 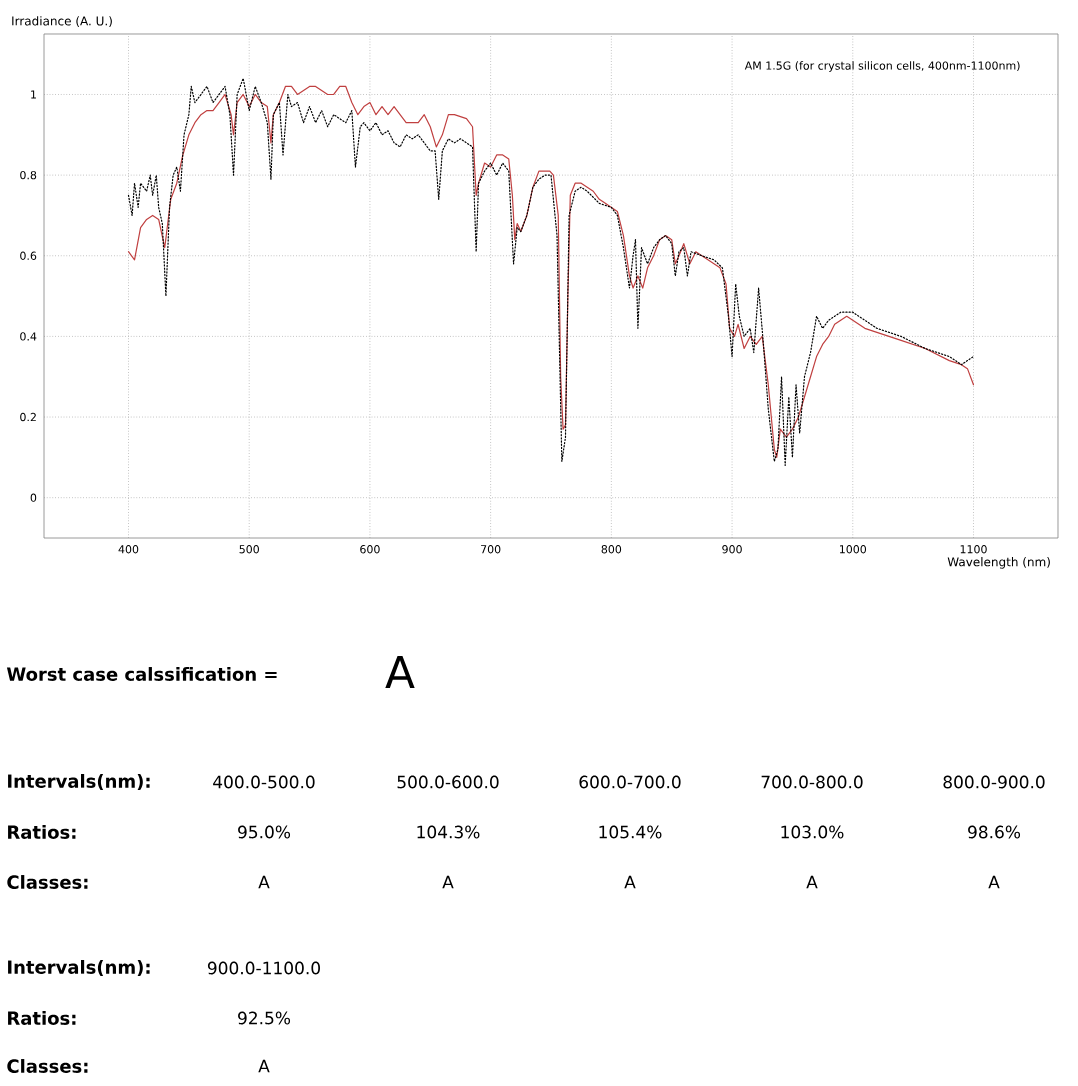 What do you see at coordinates (630, 782) in the screenshot?
I see `text: 600.0-700.0` at bounding box center [630, 782].